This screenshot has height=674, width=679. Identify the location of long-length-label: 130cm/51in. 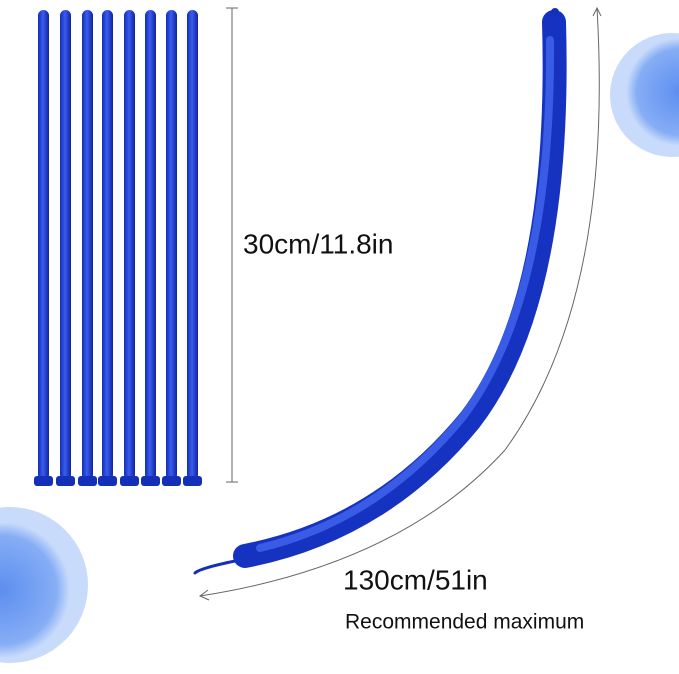
(415, 579).